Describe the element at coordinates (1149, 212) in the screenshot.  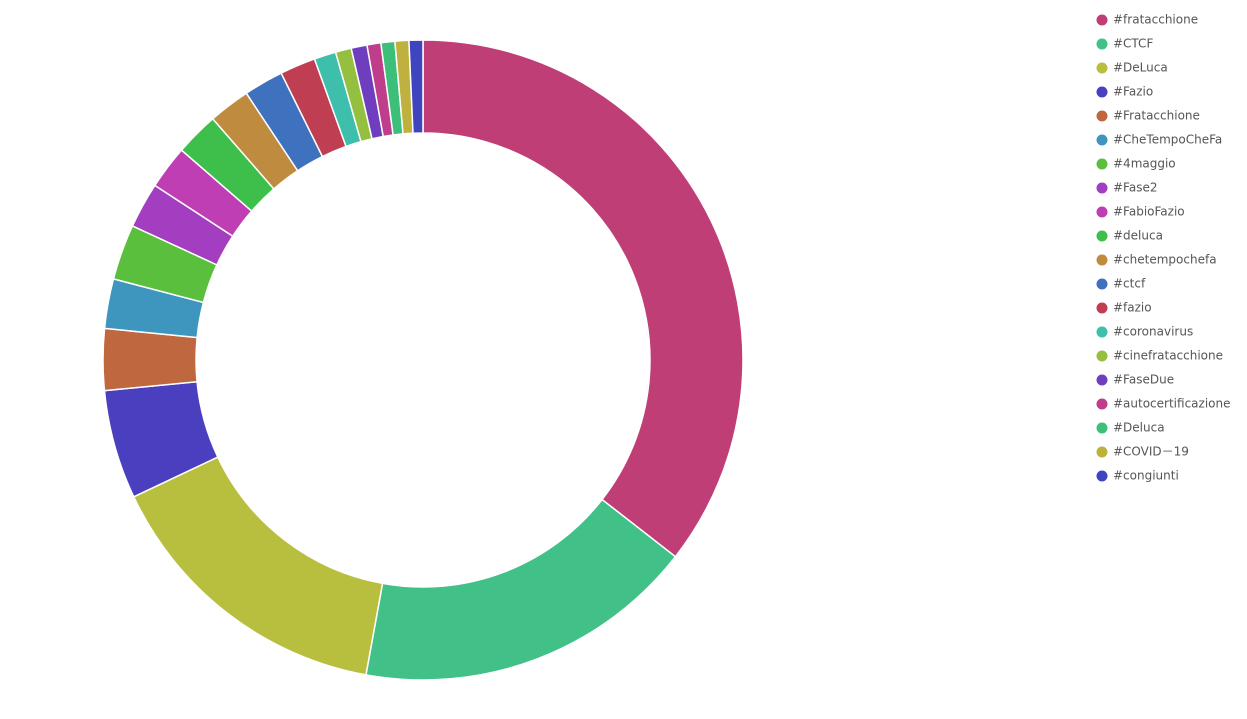
I see `legend-label: #FabioFazio` at that location.